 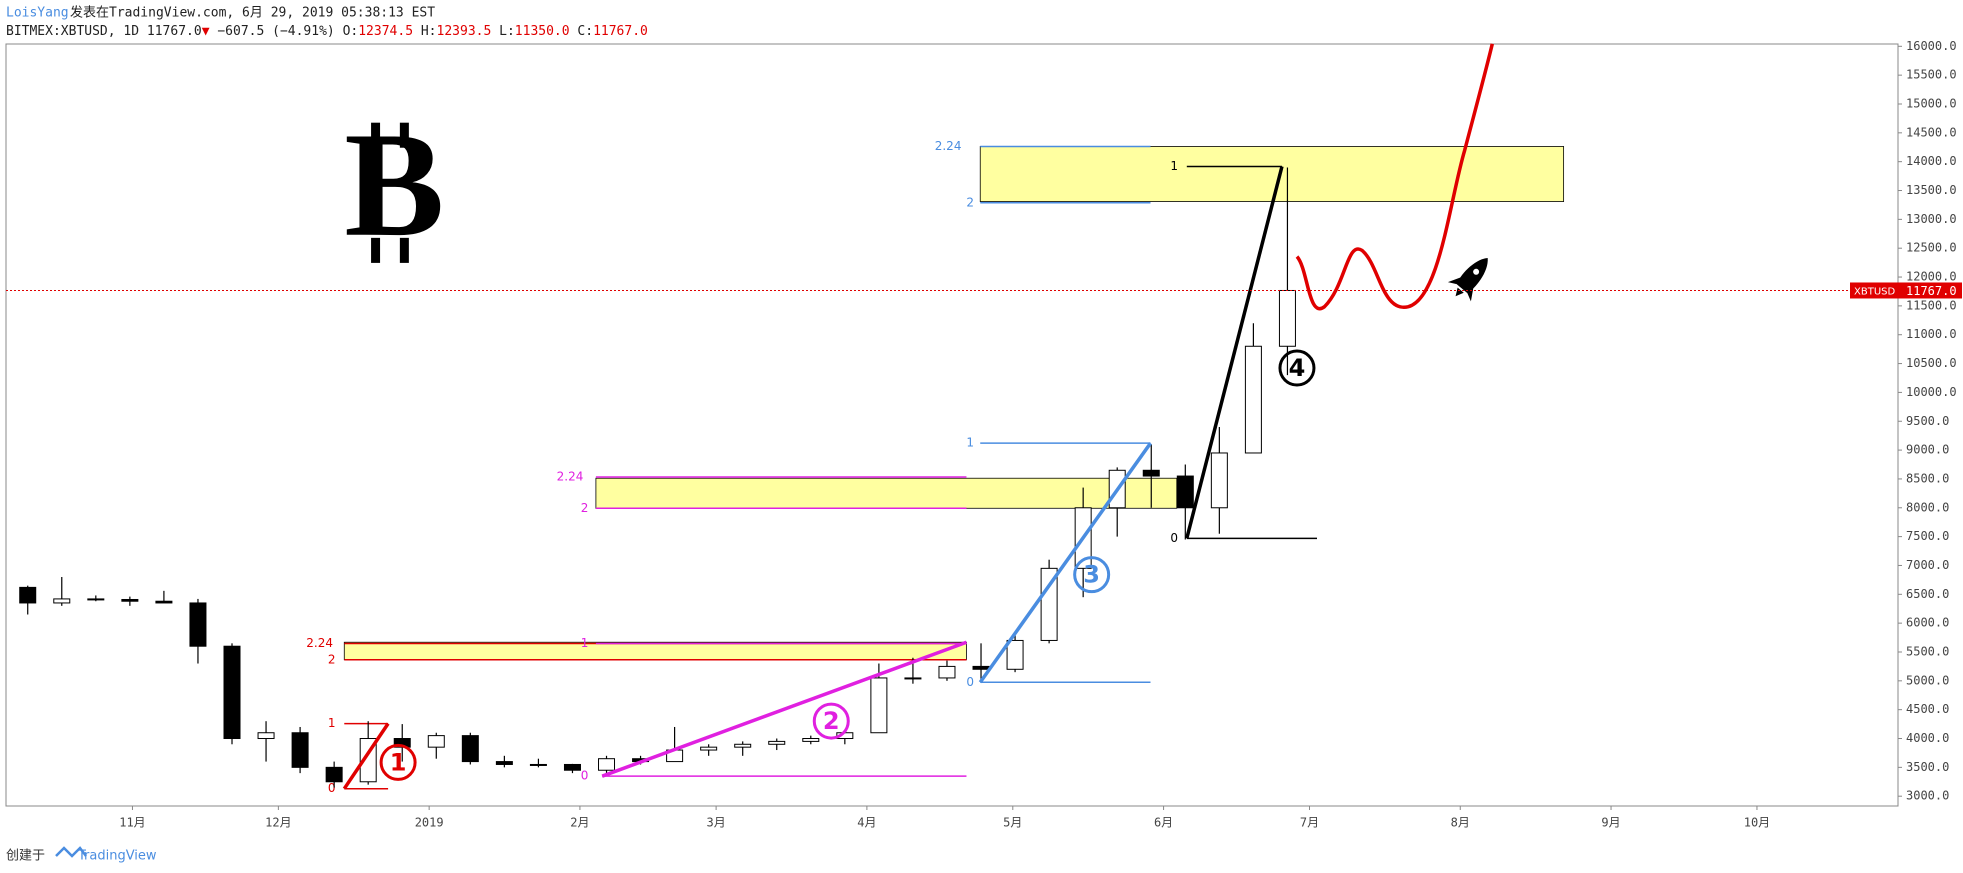 I want to click on y-tick-label: 9500.0, so click(x=1927, y=421).